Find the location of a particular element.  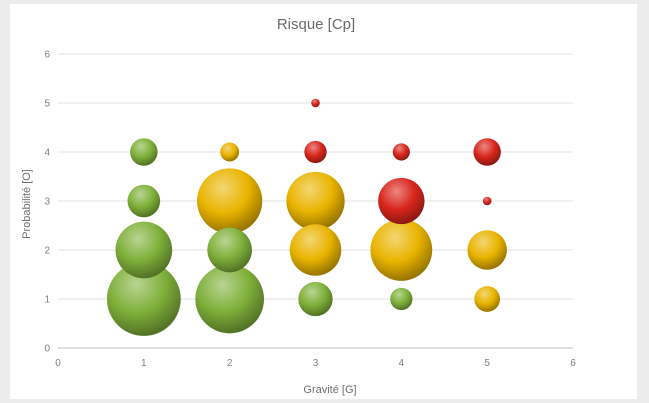

y-tick-label: 0 is located at coordinates (47, 349).